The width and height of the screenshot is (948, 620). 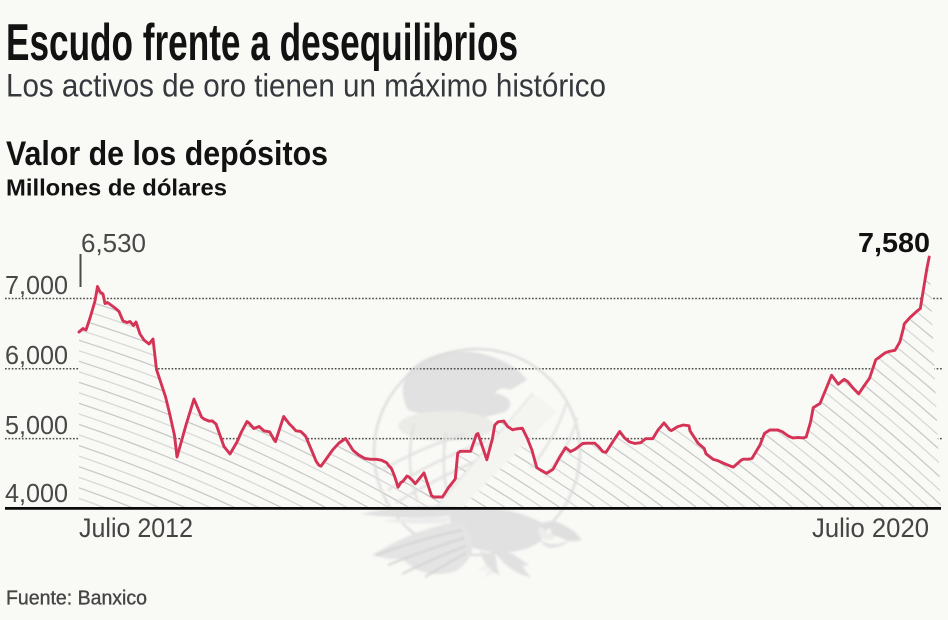 I want to click on svg-text: 4,000, so click(x=36, y=493).